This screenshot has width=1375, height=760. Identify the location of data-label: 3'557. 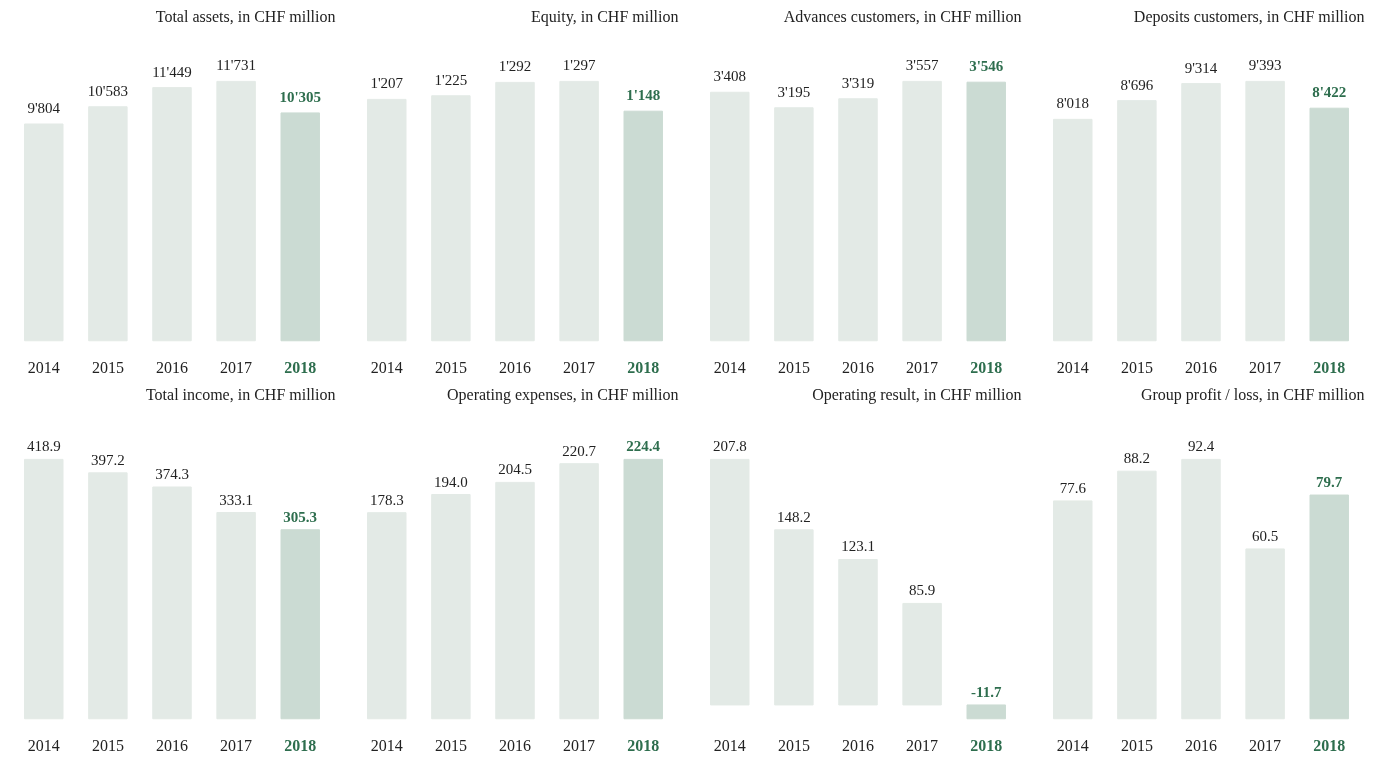
(922, 65).